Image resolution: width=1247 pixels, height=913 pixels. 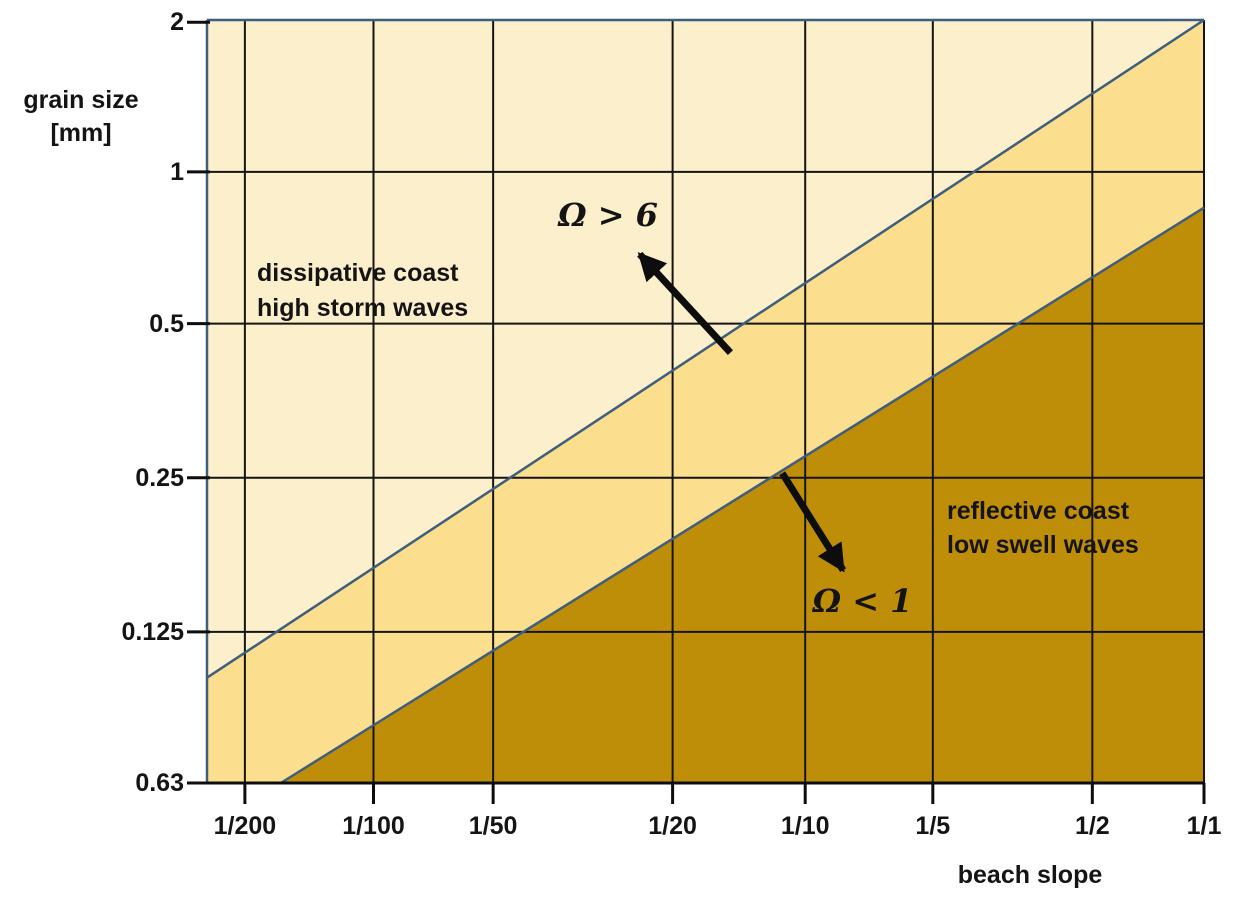 I want to click on x-tick-label: 1/5, so click(x=933, y=826).